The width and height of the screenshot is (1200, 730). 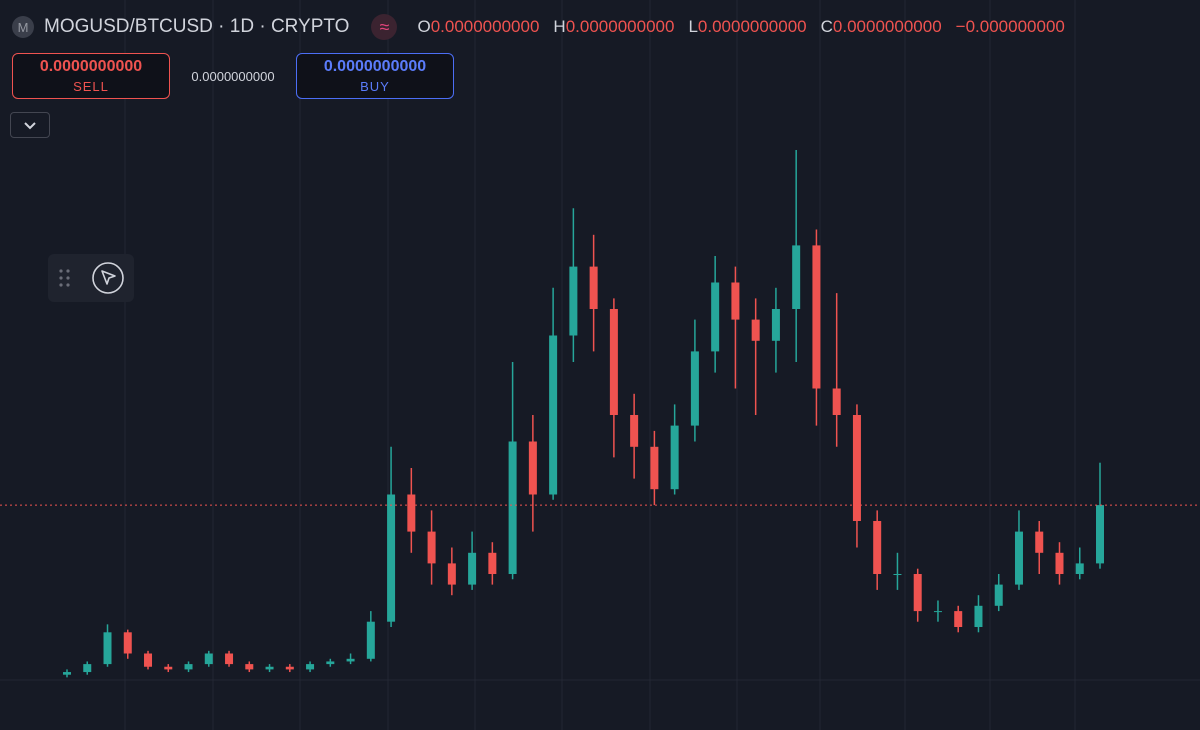 I want to click on sell-button: 0.0000000000 SELL, so click(x=91, y=76).